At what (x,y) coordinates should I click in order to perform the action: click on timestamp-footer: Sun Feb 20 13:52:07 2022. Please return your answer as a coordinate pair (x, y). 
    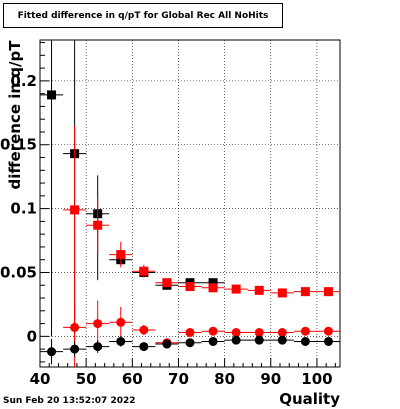
    Looking at the image, I should click on (69, 401).